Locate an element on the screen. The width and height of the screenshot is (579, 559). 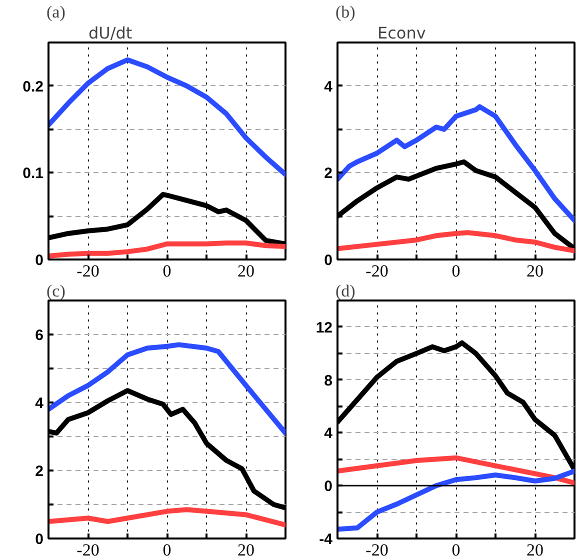
text: (b) is located at coordinates (346, 12).